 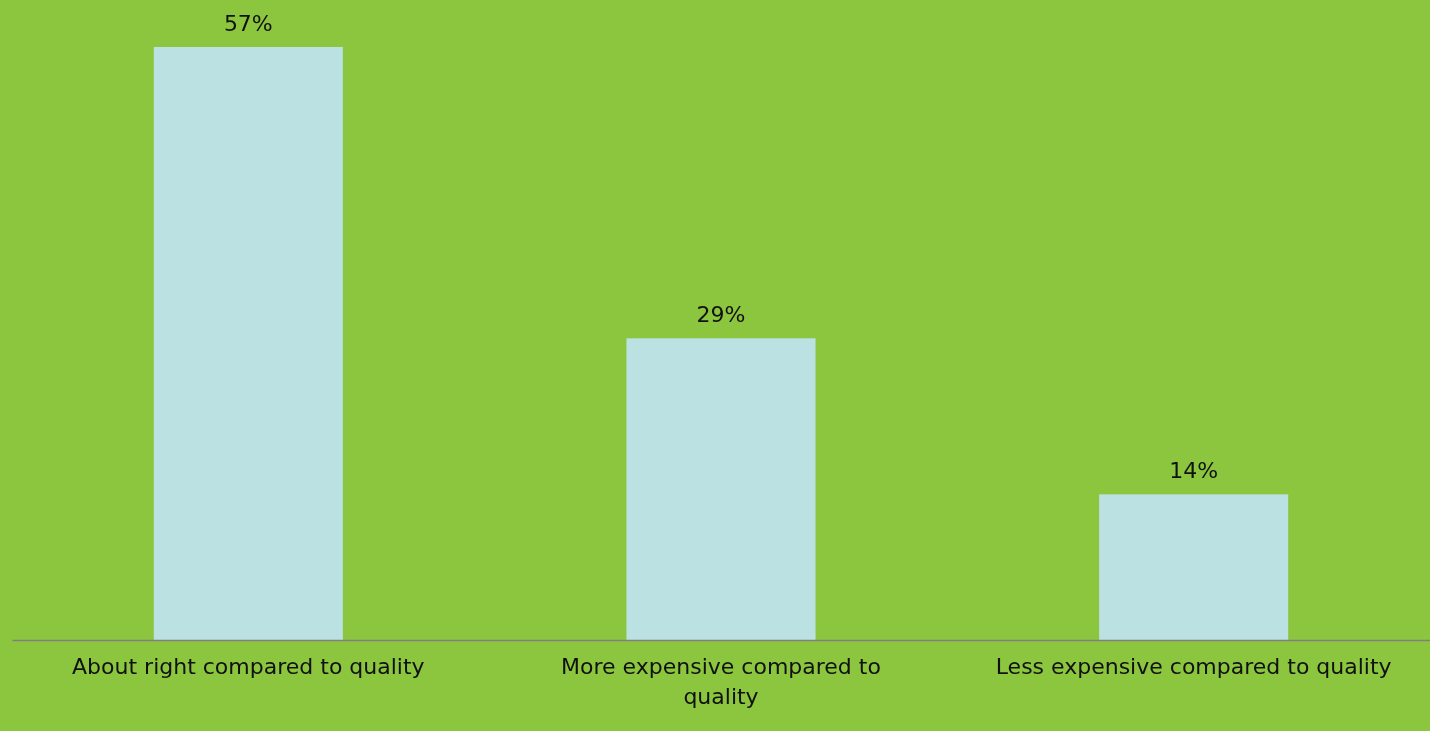 I want to click on data-label: 57%, so click(x=248, y=23).